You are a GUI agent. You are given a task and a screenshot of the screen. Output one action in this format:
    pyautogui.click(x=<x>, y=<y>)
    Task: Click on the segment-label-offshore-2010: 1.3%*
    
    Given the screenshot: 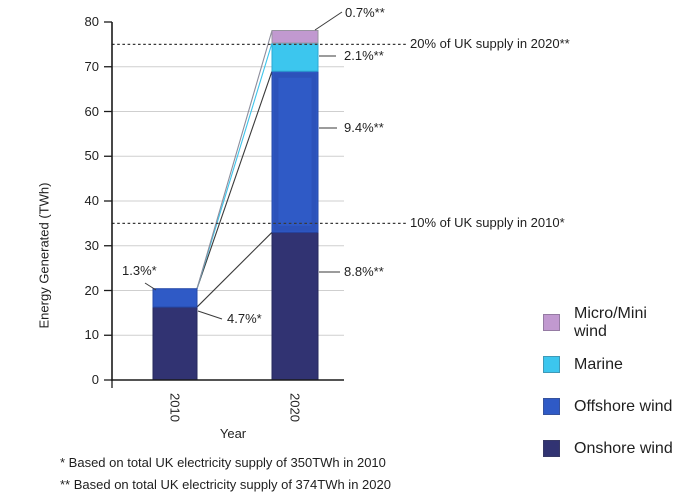 What is the action you would take?
    pyautogui.click(x=139, y=270)
    